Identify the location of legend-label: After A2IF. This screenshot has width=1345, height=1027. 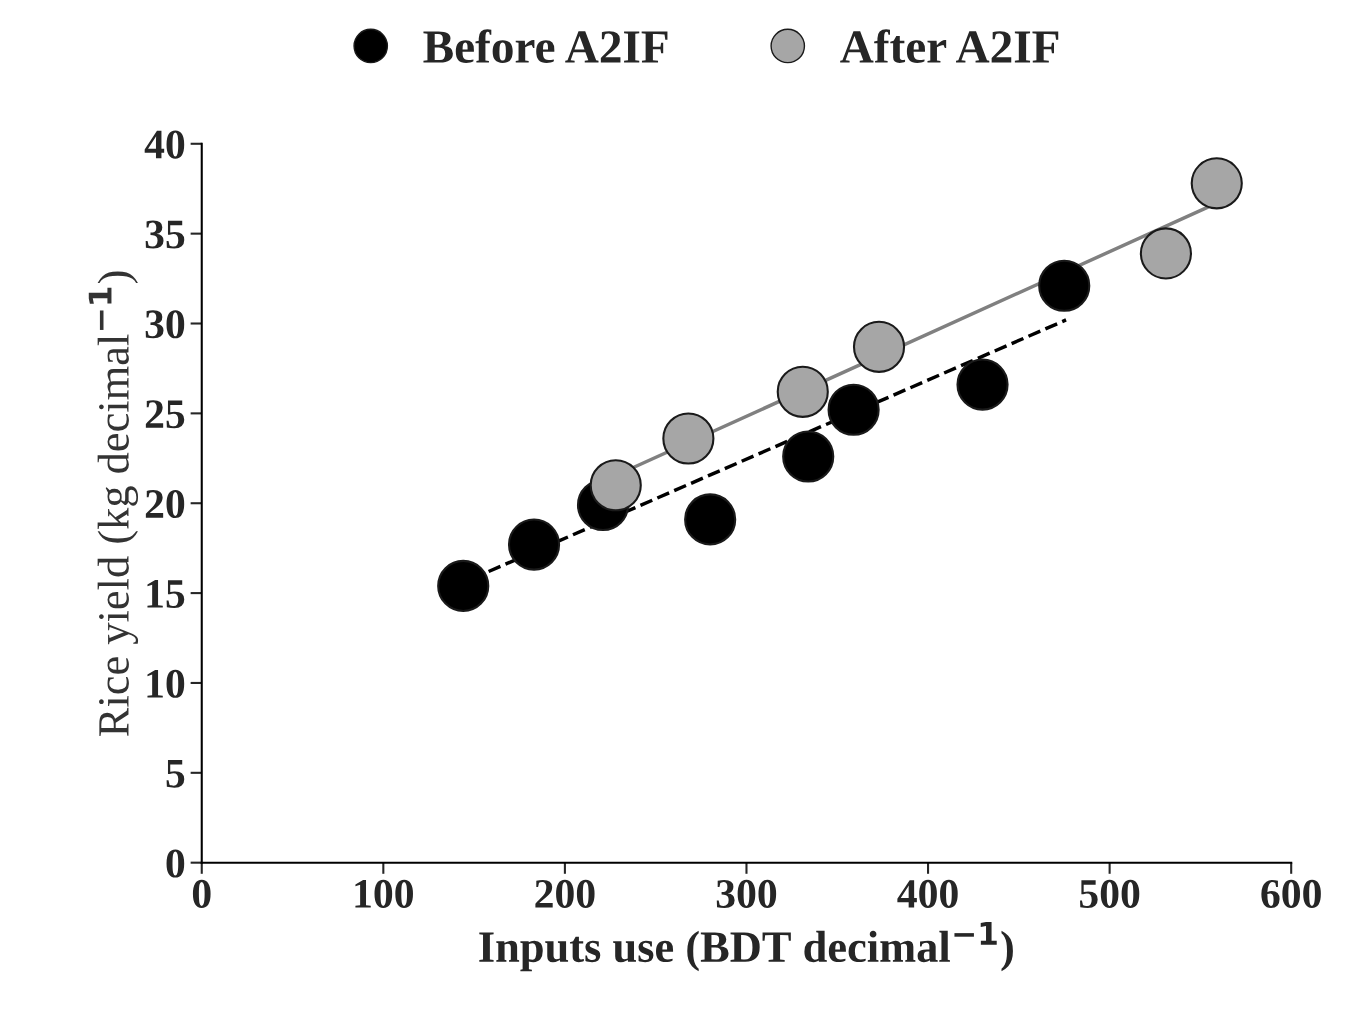
(949, 46).